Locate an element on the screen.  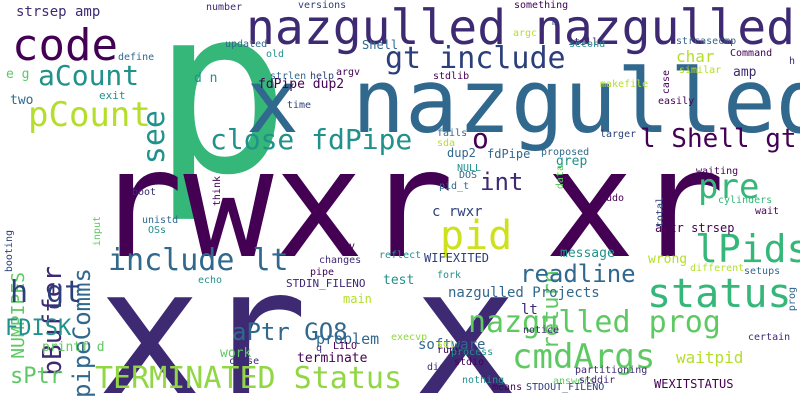
cloud-word: nazgulled Projects is located at coordinates (524, 293).